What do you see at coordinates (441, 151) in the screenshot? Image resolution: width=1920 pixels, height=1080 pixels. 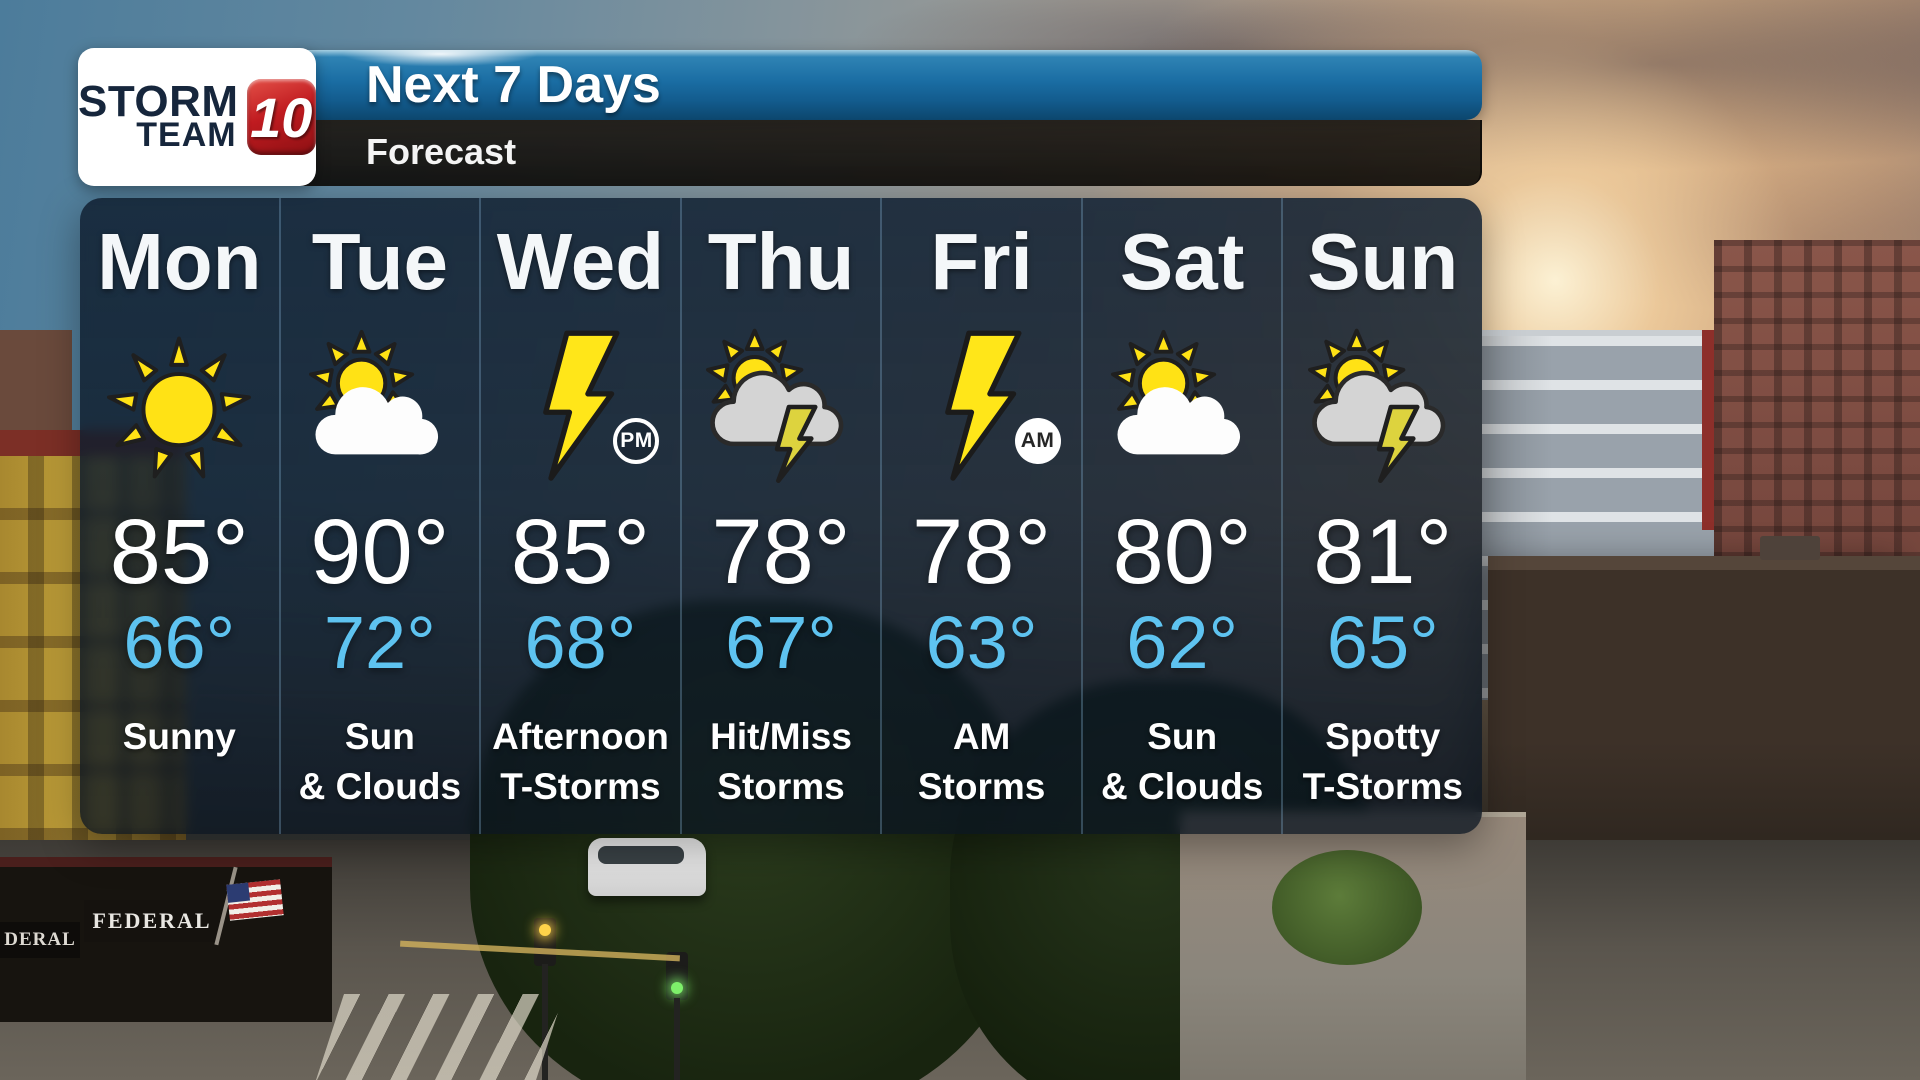 I see `page-subtitle: Forecast` at bounding box center [441, 151].